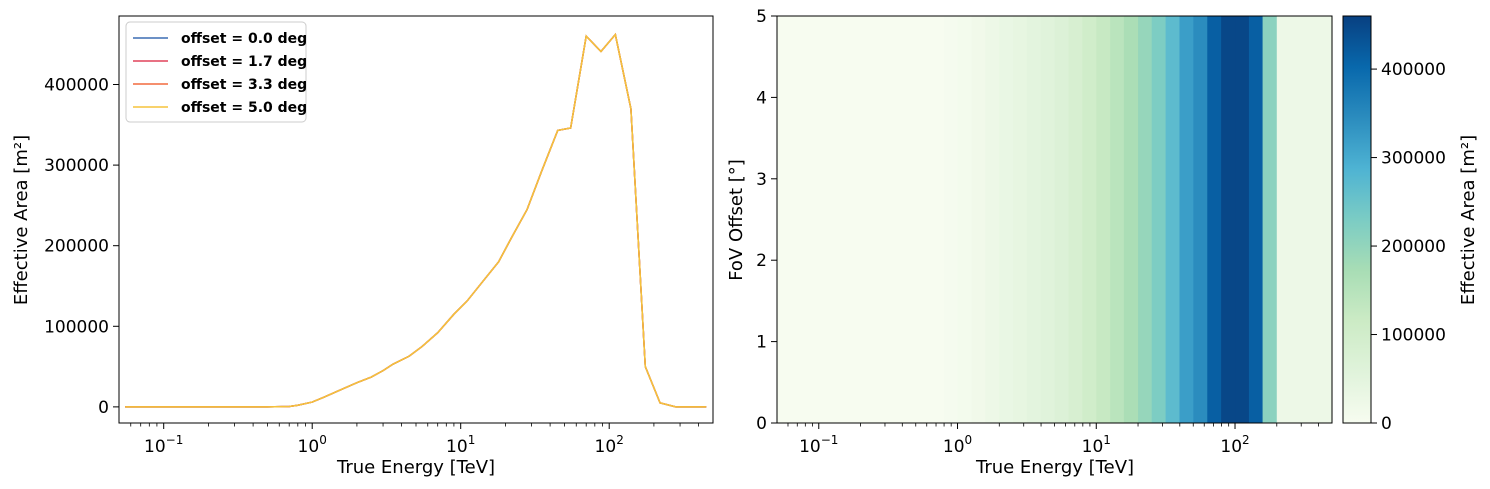 This screenshot has height=489, width=1490. I want to click on colorbar-ticks: 0 100000 200000 300000 400000, so click(1408, 247).